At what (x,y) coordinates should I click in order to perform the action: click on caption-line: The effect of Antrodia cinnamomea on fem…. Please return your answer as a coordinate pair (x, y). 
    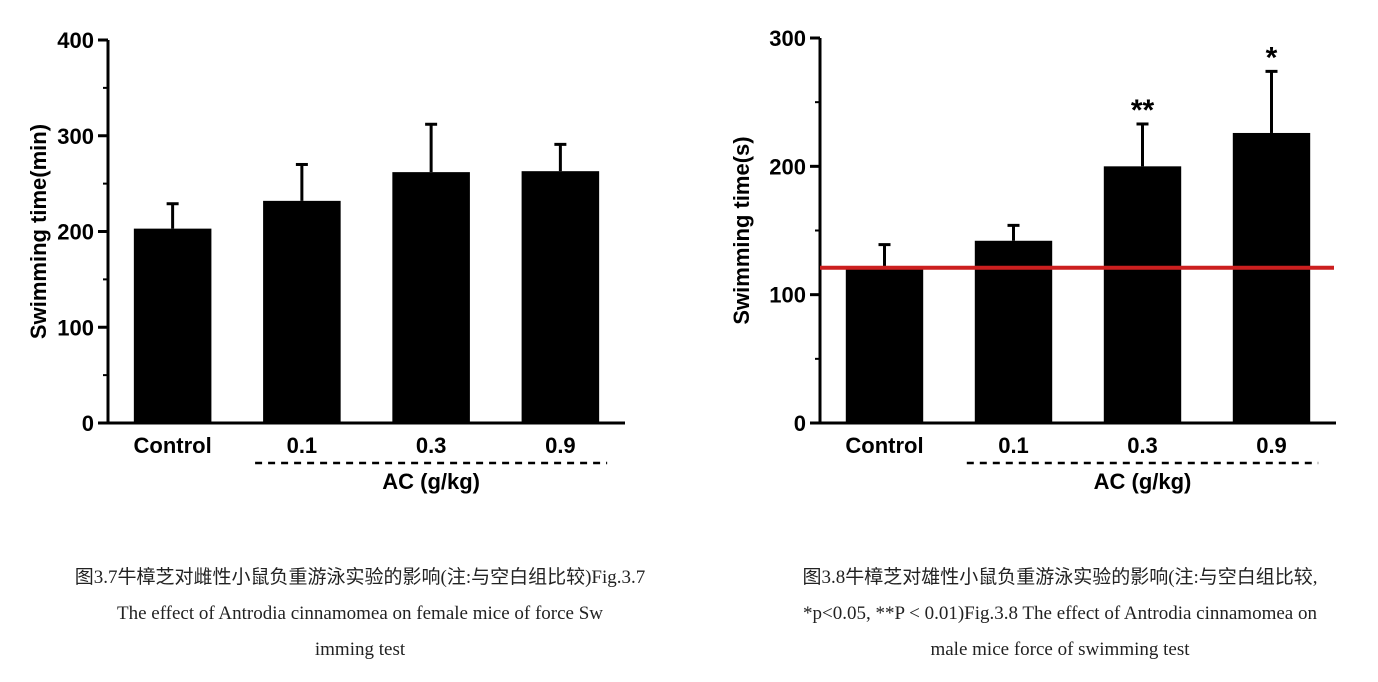
    Looking at the image, I should click on (360, 613).